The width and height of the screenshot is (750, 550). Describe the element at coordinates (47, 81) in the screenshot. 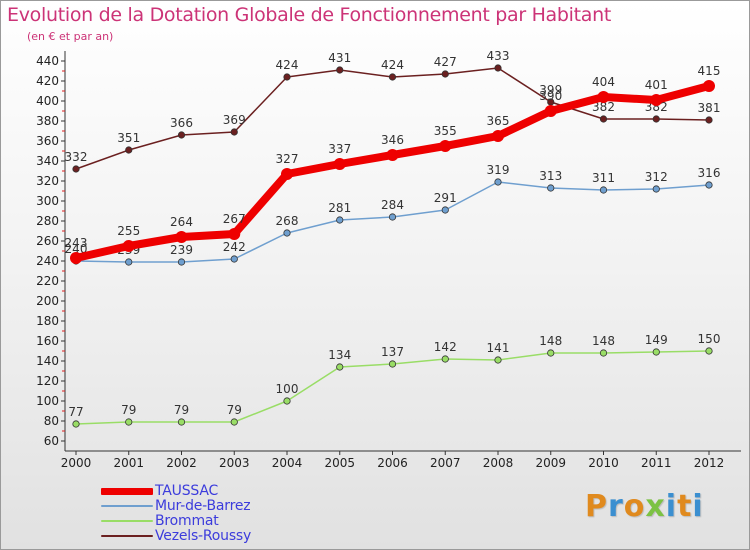

I see `y-tick-label: 420` at that location.